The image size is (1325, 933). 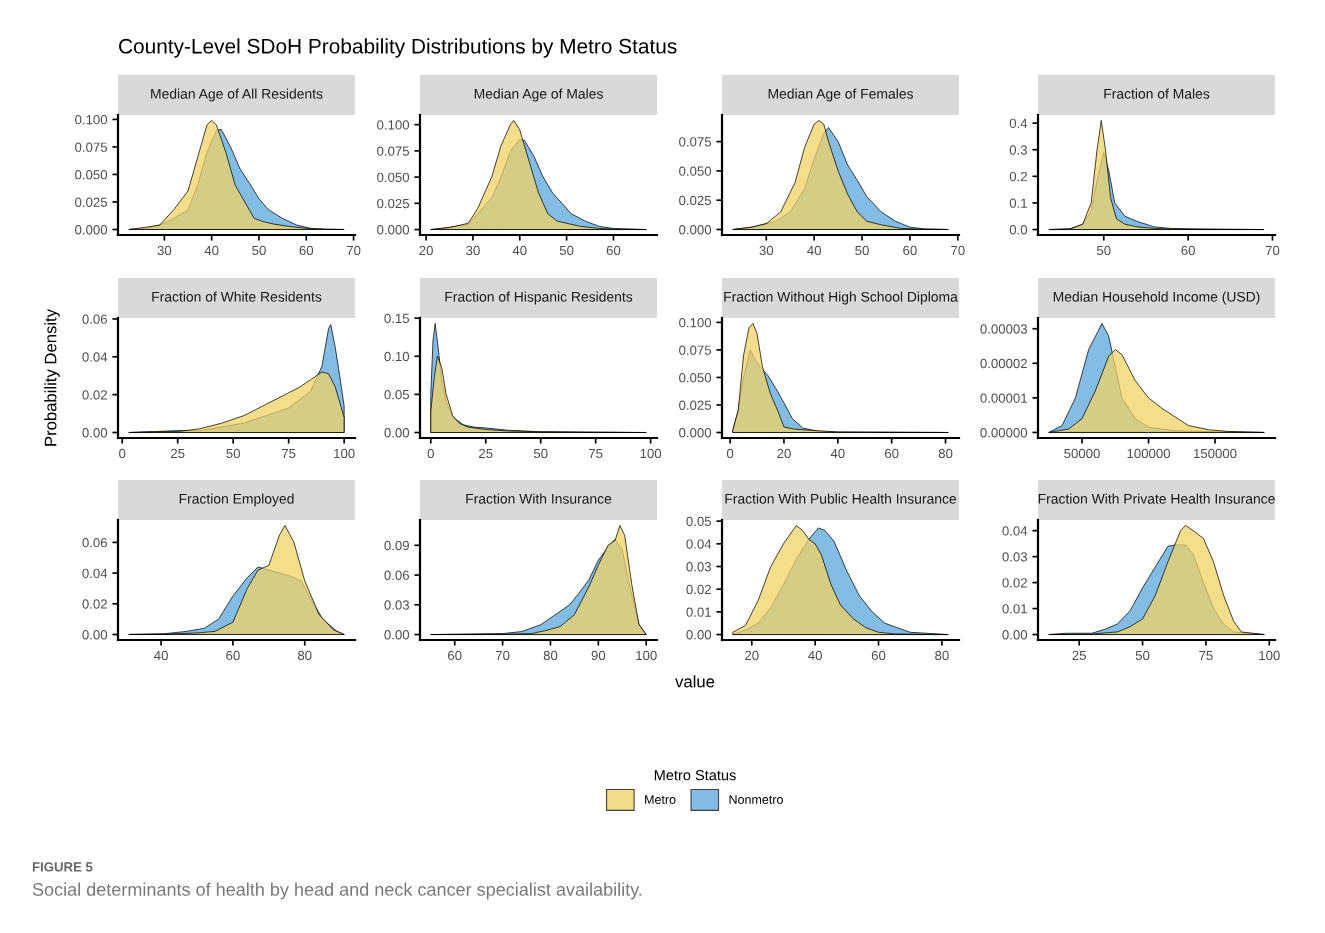 What do you see at coordinates (396, 545) in the screenshot?
I see `y-tick-label: 0.09` at bounding box center [396, 545].